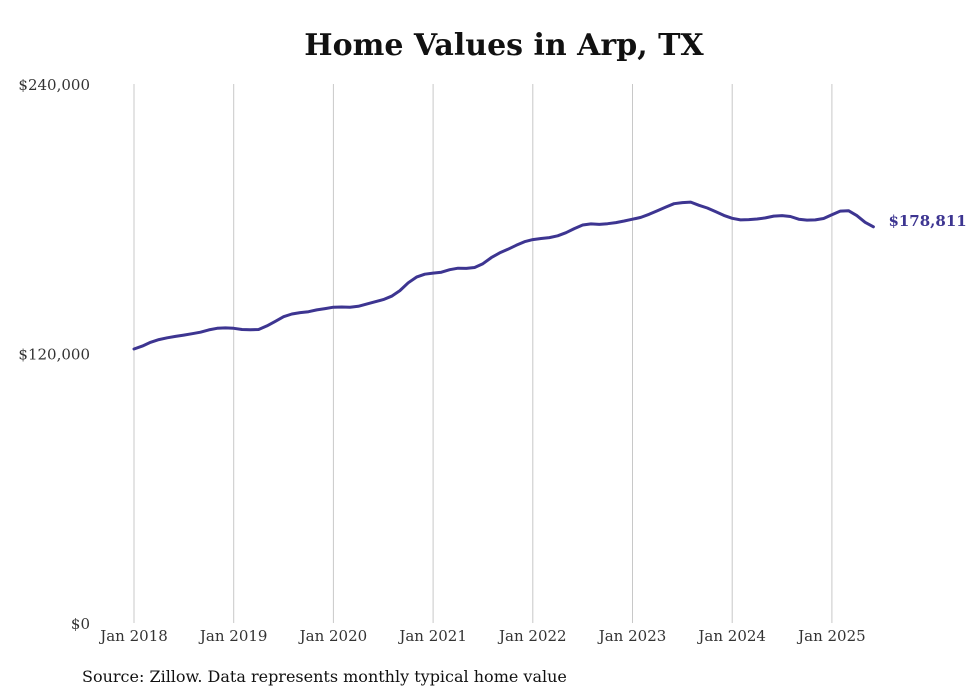  What do you see at coordinates (333, 636) in the screenshot?
I see `x-tick-label: Jan 2020` at bounding box center [333, 636].